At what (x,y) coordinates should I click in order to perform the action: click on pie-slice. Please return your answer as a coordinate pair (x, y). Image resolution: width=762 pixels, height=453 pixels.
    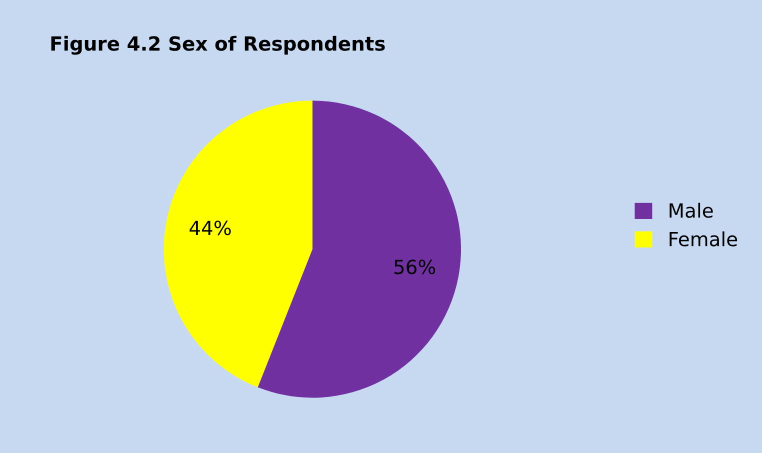
    Looking at the image, I should click on (238, 244).